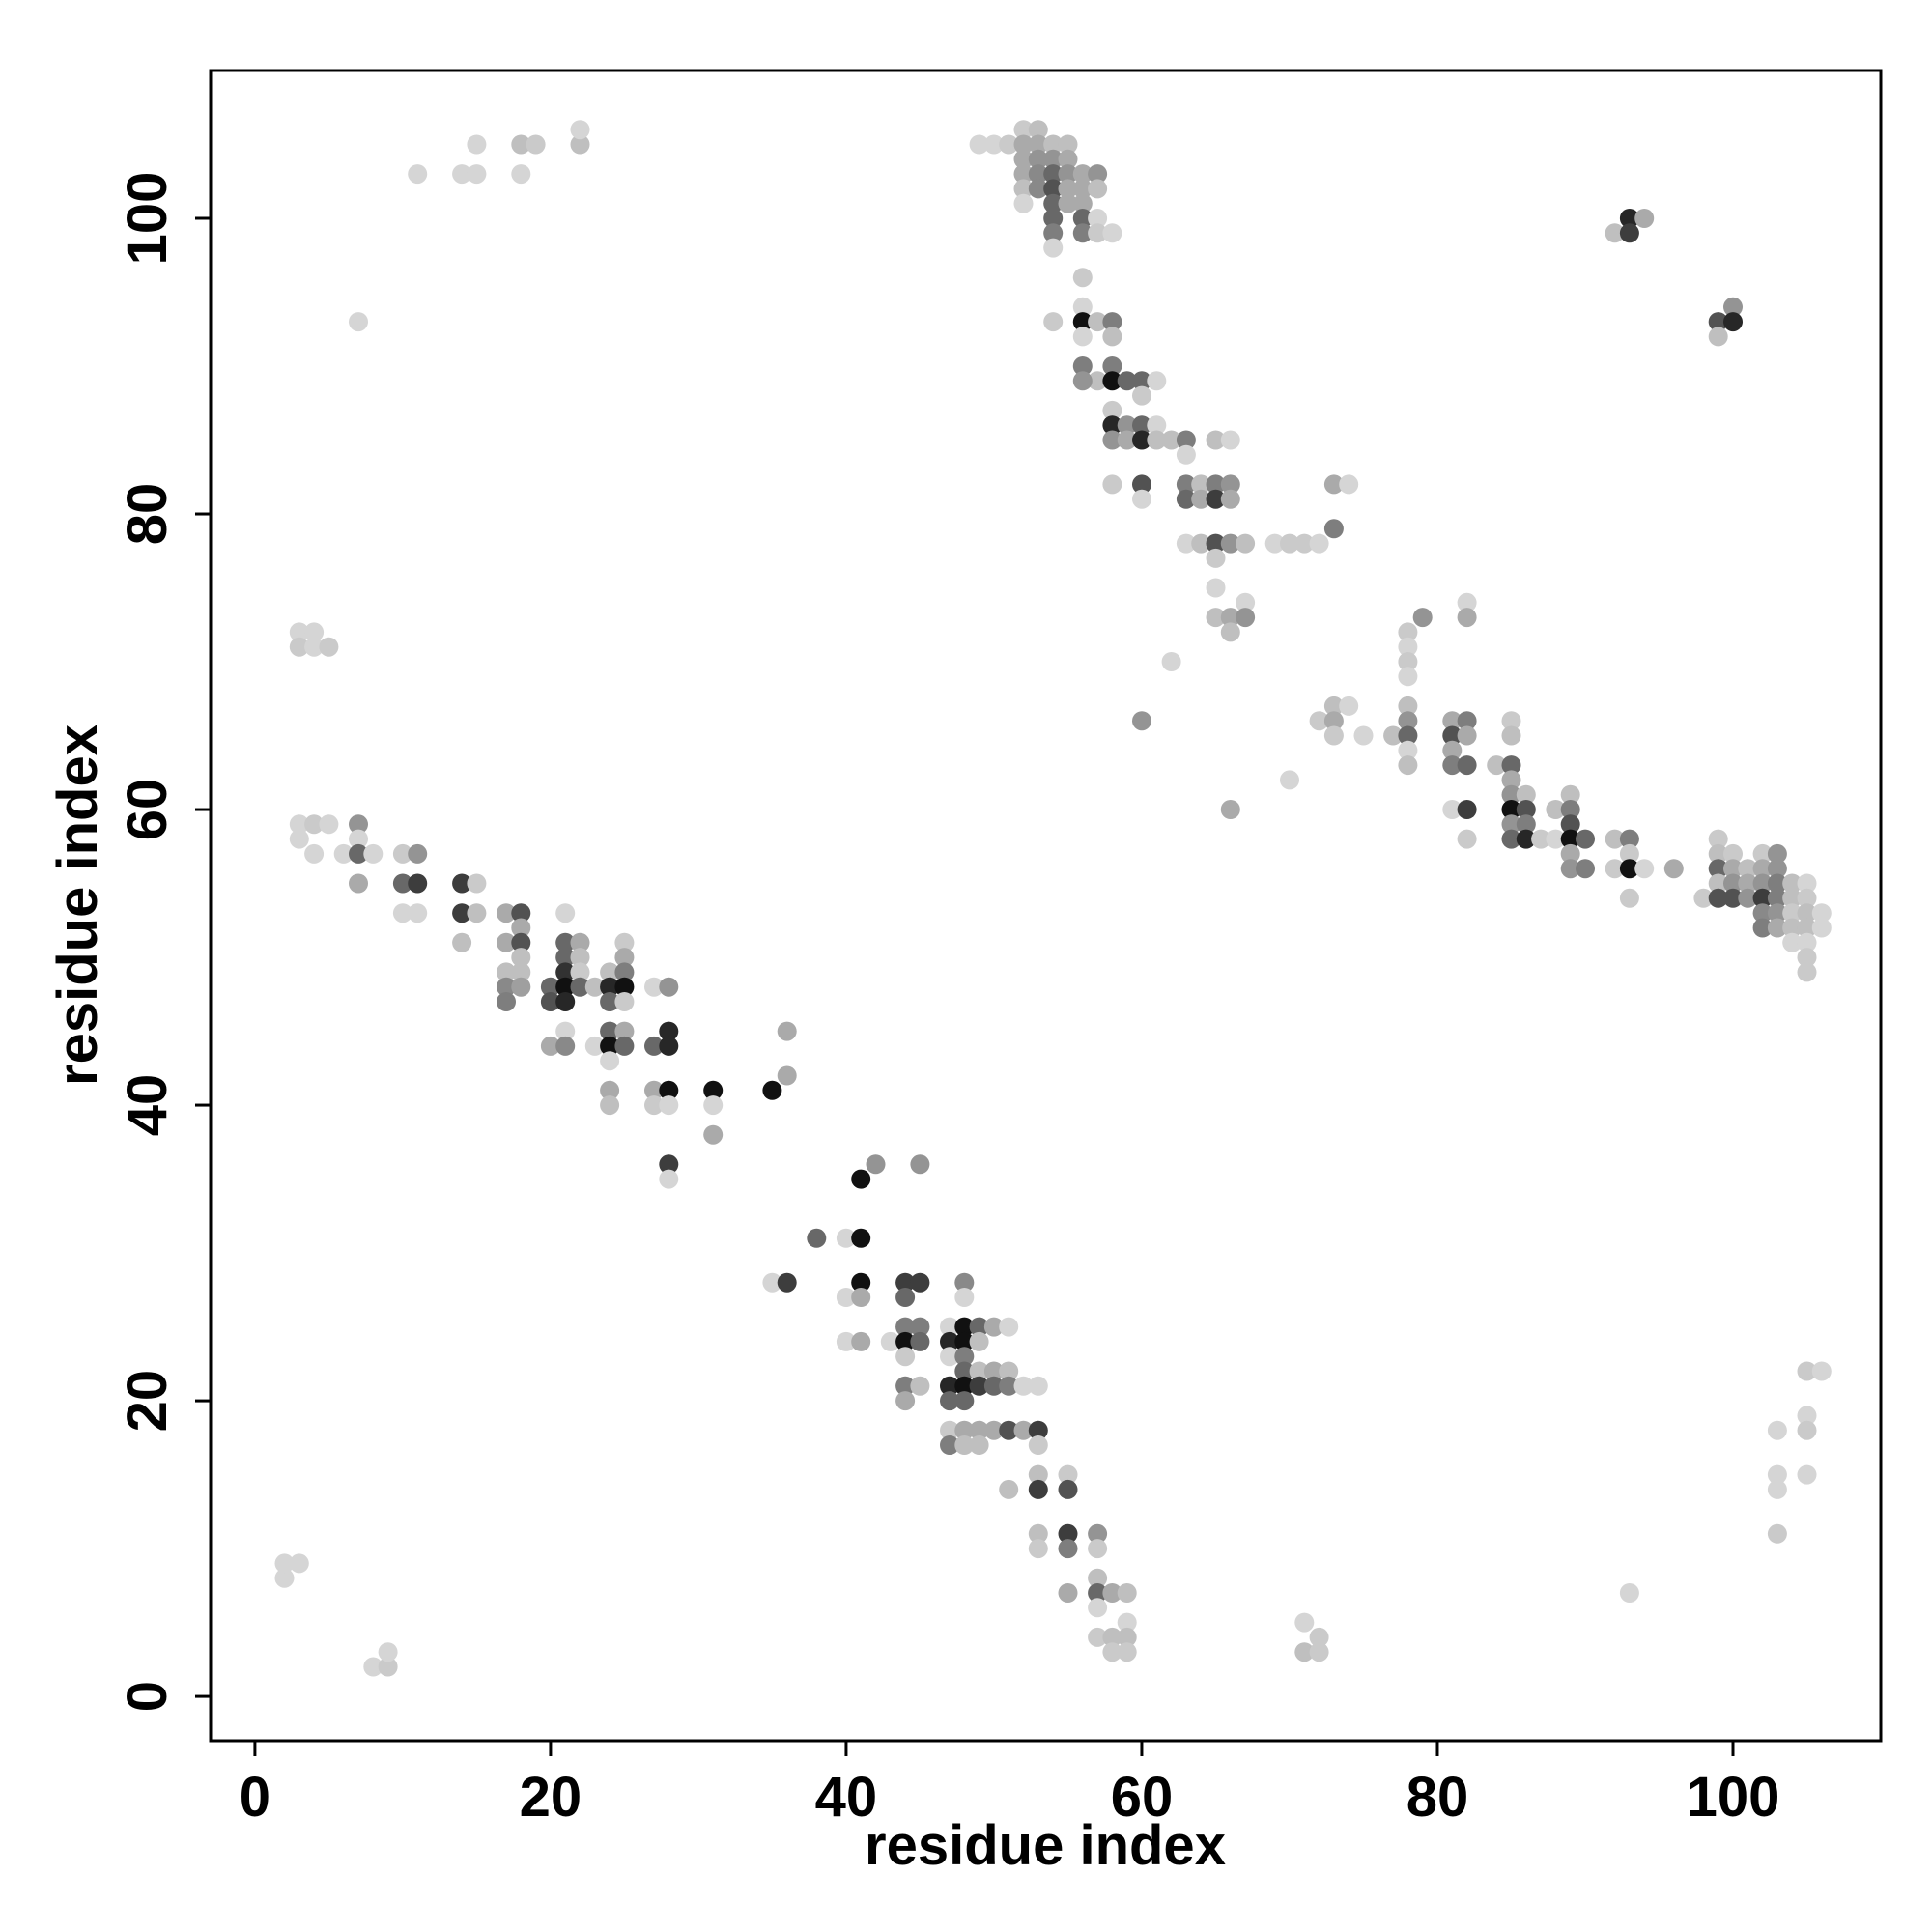 The width and height of the screenshot is (1932, 1932). Describe the element at coordinates (551, 1797) in the screenshot. I see `x-tick-label: 20` at that location.